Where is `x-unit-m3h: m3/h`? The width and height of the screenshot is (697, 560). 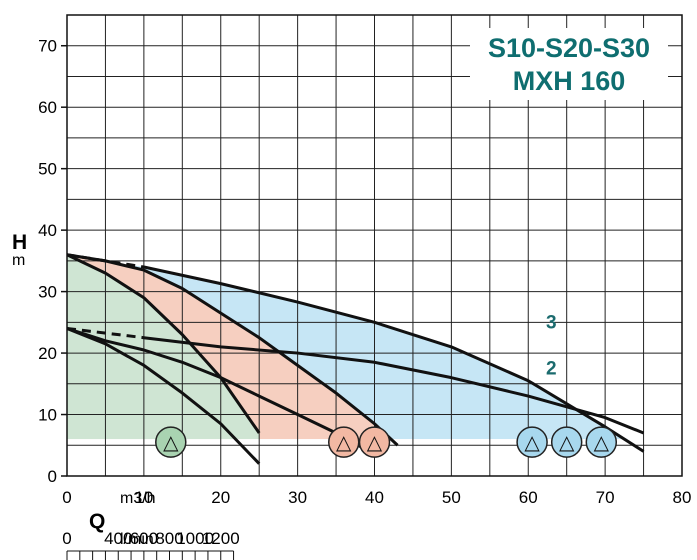
x-unit-m3h: m3/h is located at coordinates (138, 498).